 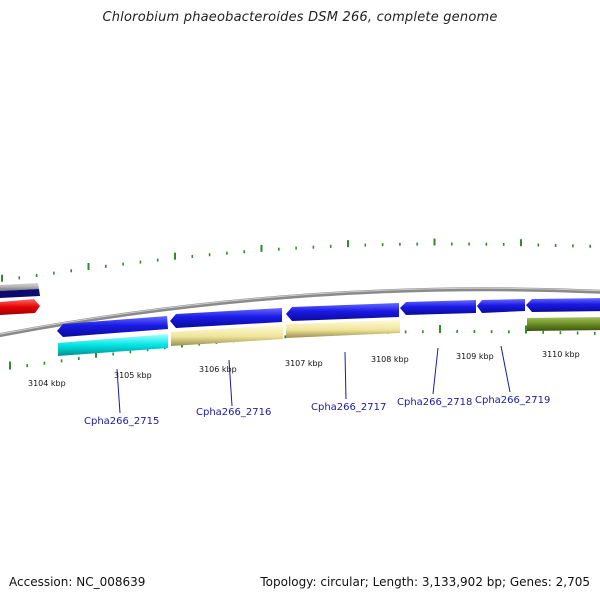 What do you see at coordinates (390, 359) in the screenshot?
I see `tick-label: 3108 kbp` at bounding box center [390, 359].